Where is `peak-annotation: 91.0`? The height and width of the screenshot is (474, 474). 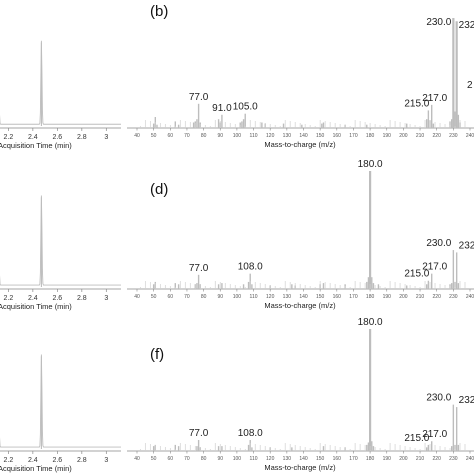 peak-annotation: 91.0 is located at coordinates (222, 108).